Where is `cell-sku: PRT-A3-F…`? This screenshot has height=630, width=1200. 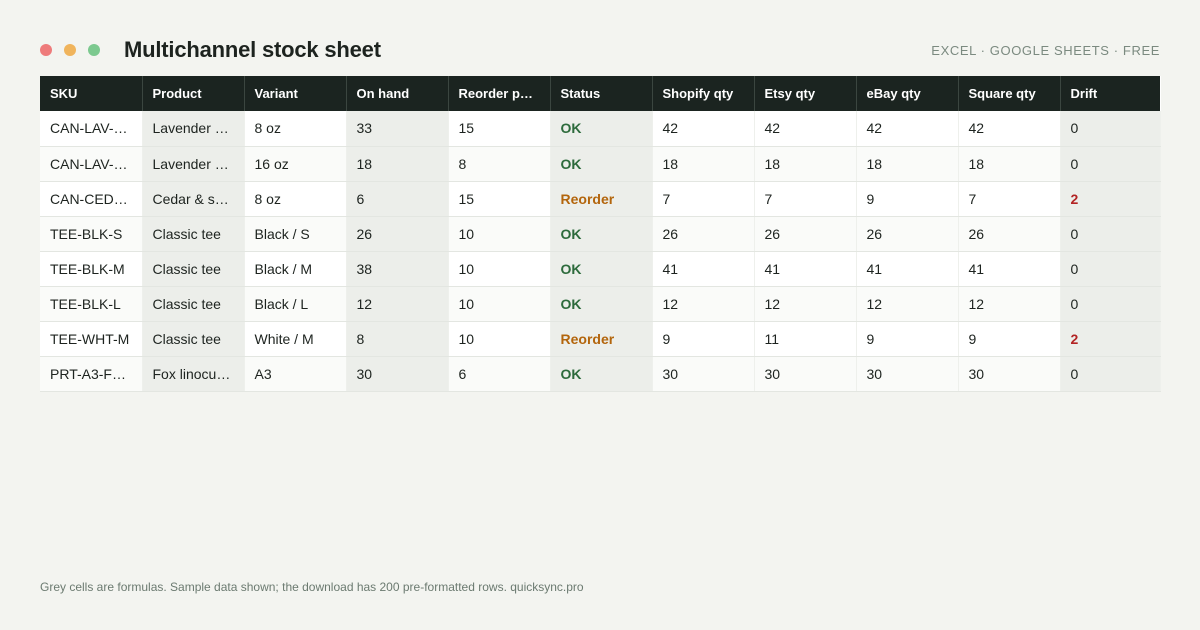 cell-sku: PRT-A3-F… is located at coordinates (91, 374).